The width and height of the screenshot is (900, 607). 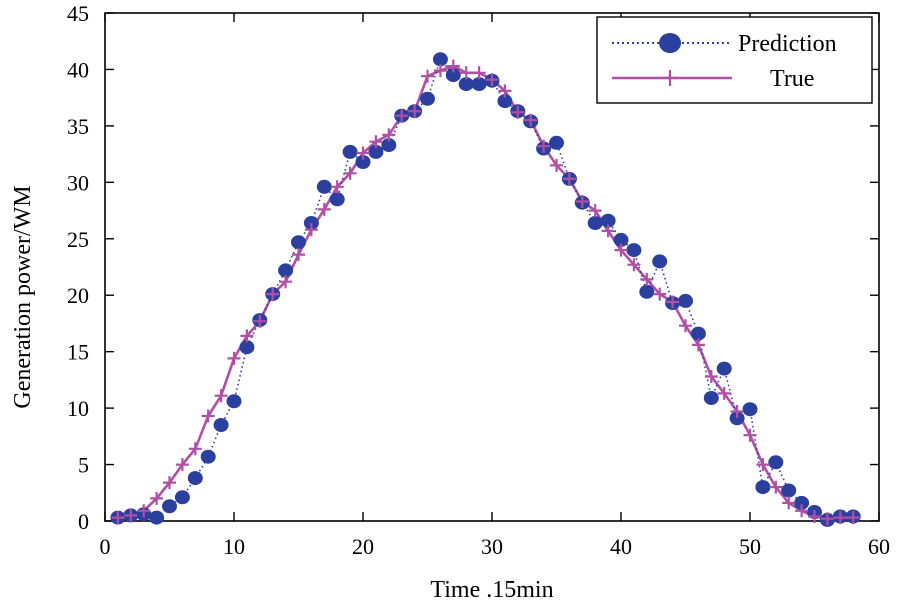 I want to click on y-tick-labels: 0 5 10 15 20 25 30 35 40 45, so click(x=78, y=267).